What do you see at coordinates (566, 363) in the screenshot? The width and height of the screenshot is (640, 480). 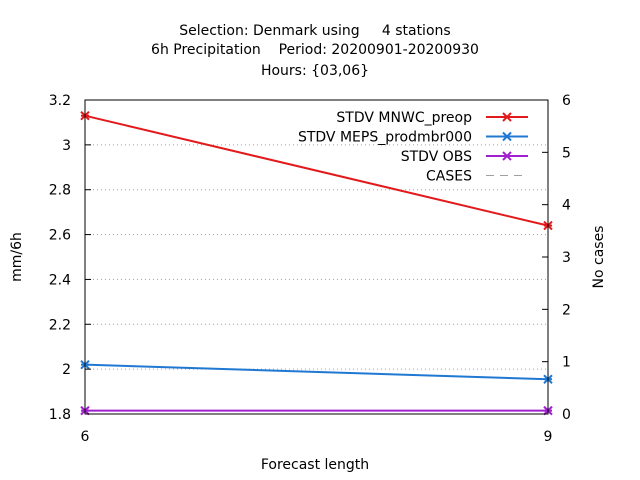 I see `y2-tick-label: 1` at bounding box center [566, 363].